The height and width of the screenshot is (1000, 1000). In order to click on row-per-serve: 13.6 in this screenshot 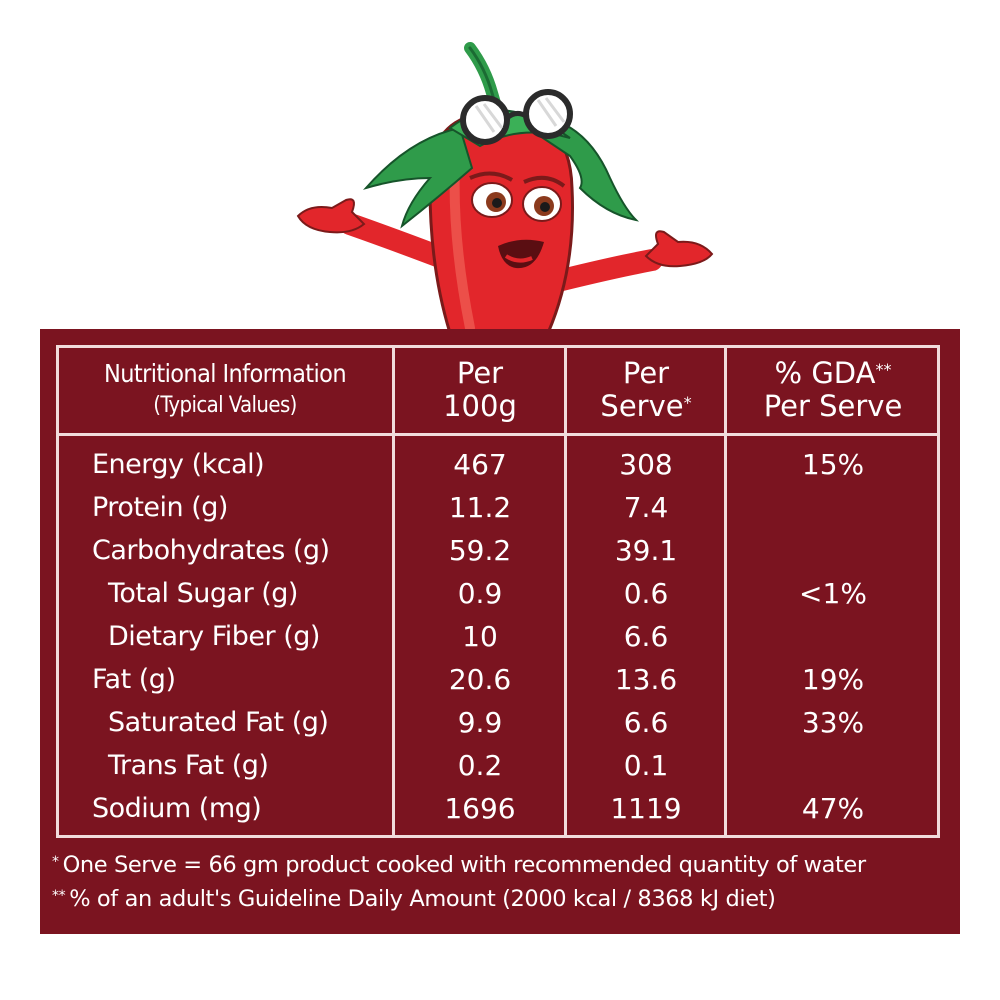, I will do `click(646, 679)`.